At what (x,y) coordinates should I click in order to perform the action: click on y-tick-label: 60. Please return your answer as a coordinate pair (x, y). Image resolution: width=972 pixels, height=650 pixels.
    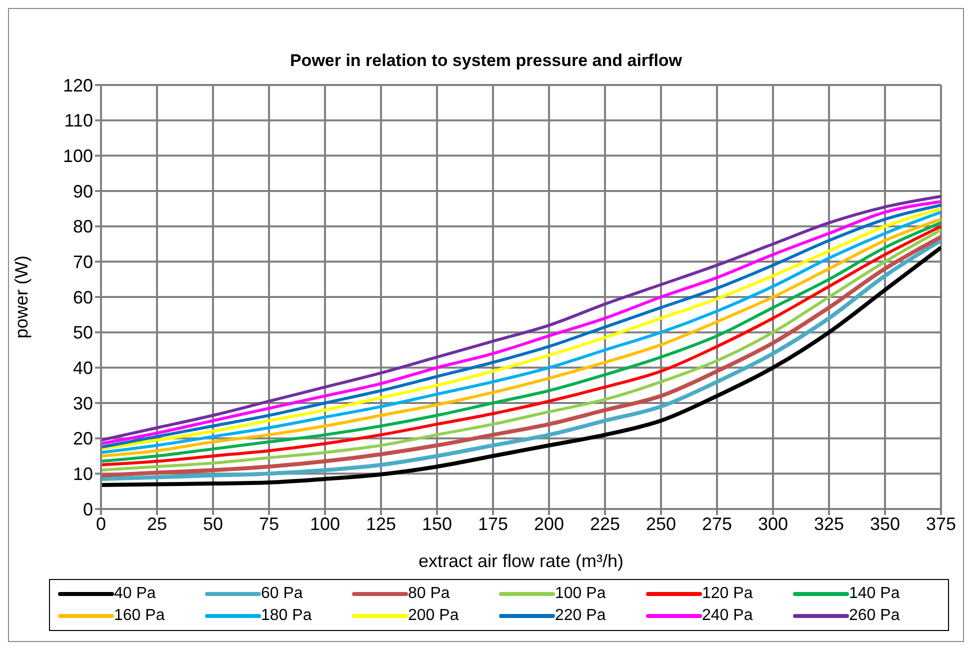
    Looking at the image, I should click on (82, 297).